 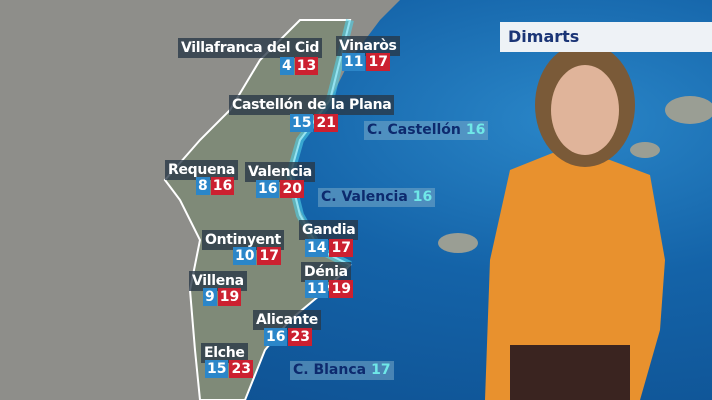 What do you see at coordinates (329, 230) in the screenshot?
I see `city-name: Gandia` at bounding box center [329, 230].